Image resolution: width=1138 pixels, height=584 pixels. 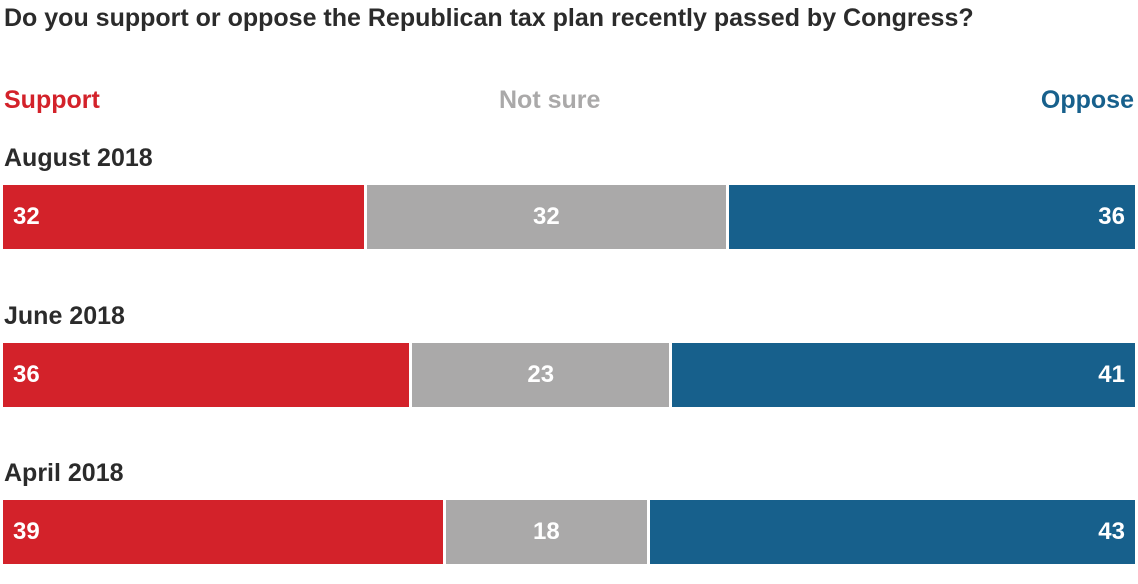 What do you see at coordinates (183, 217) in the screenshot?
I see `bar-segment-support: 32` at bounding box center [183, 217].